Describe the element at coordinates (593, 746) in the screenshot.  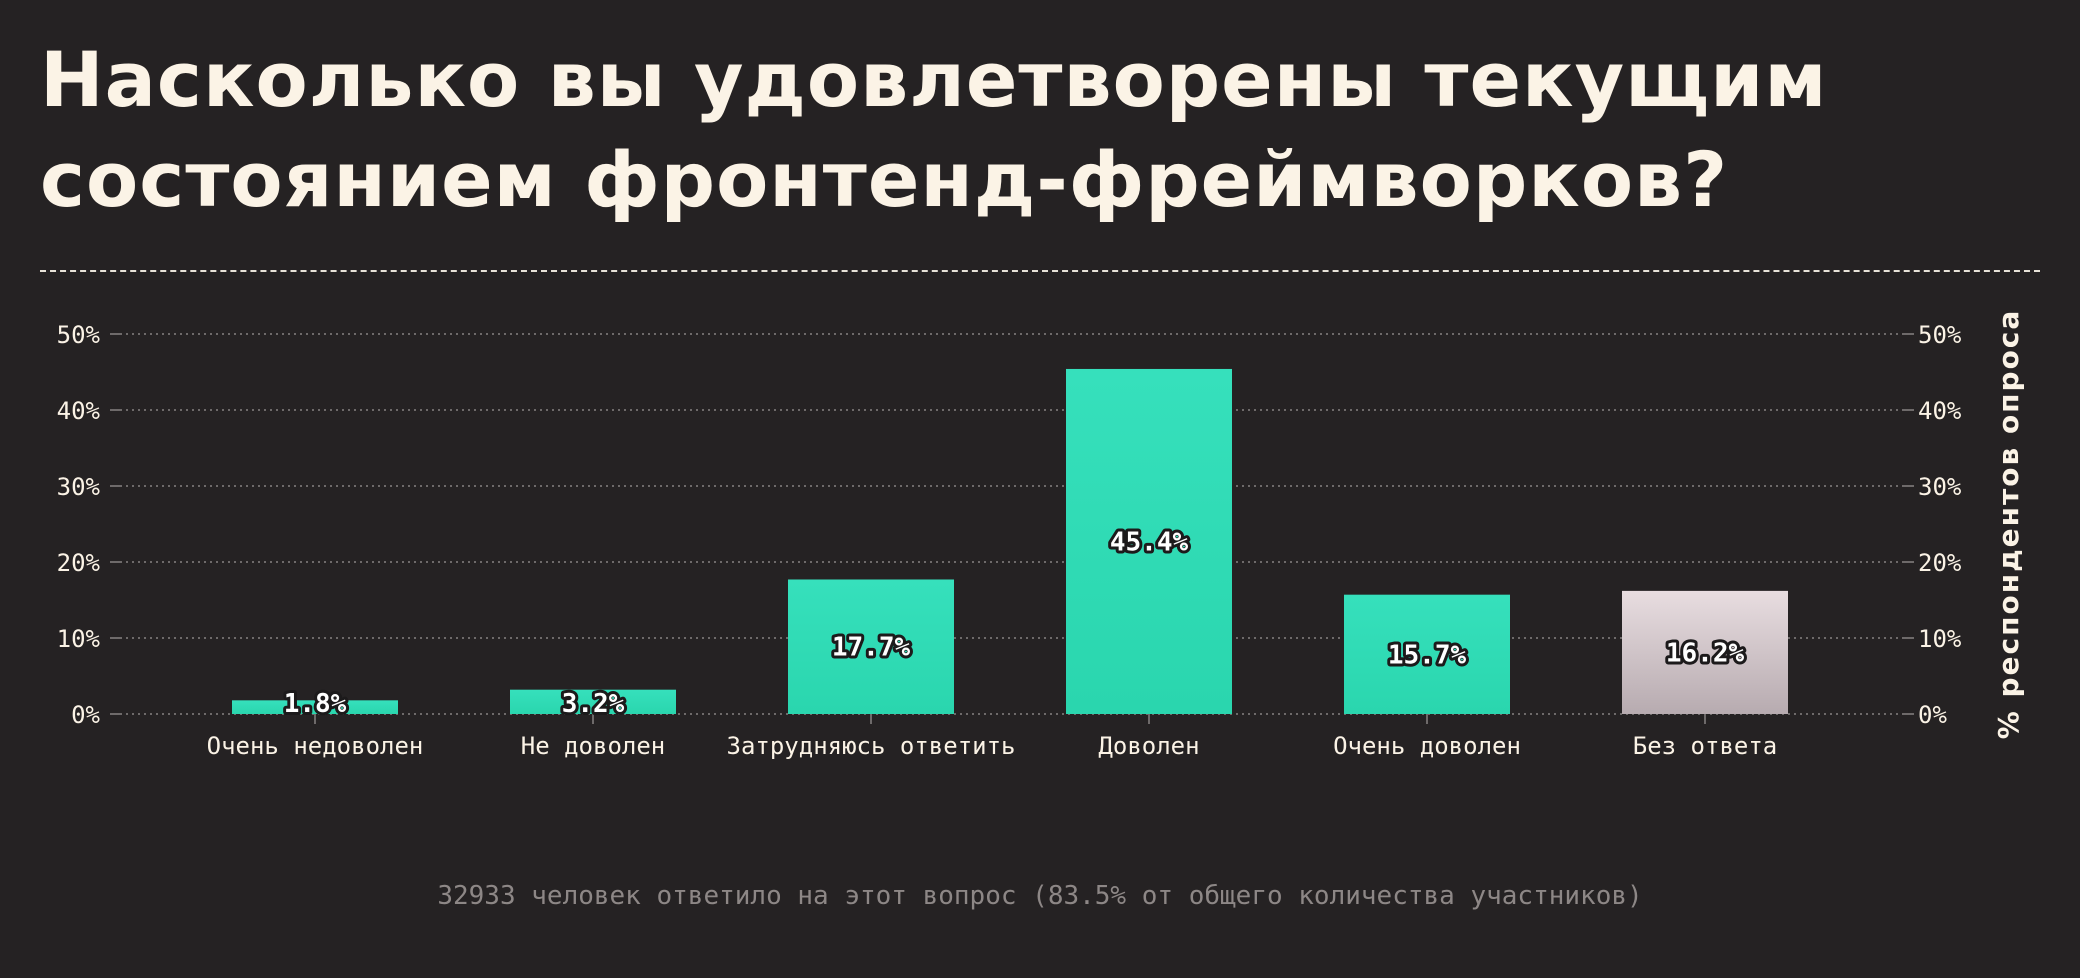
I see `x-tick-label: Не доволен` at that location.